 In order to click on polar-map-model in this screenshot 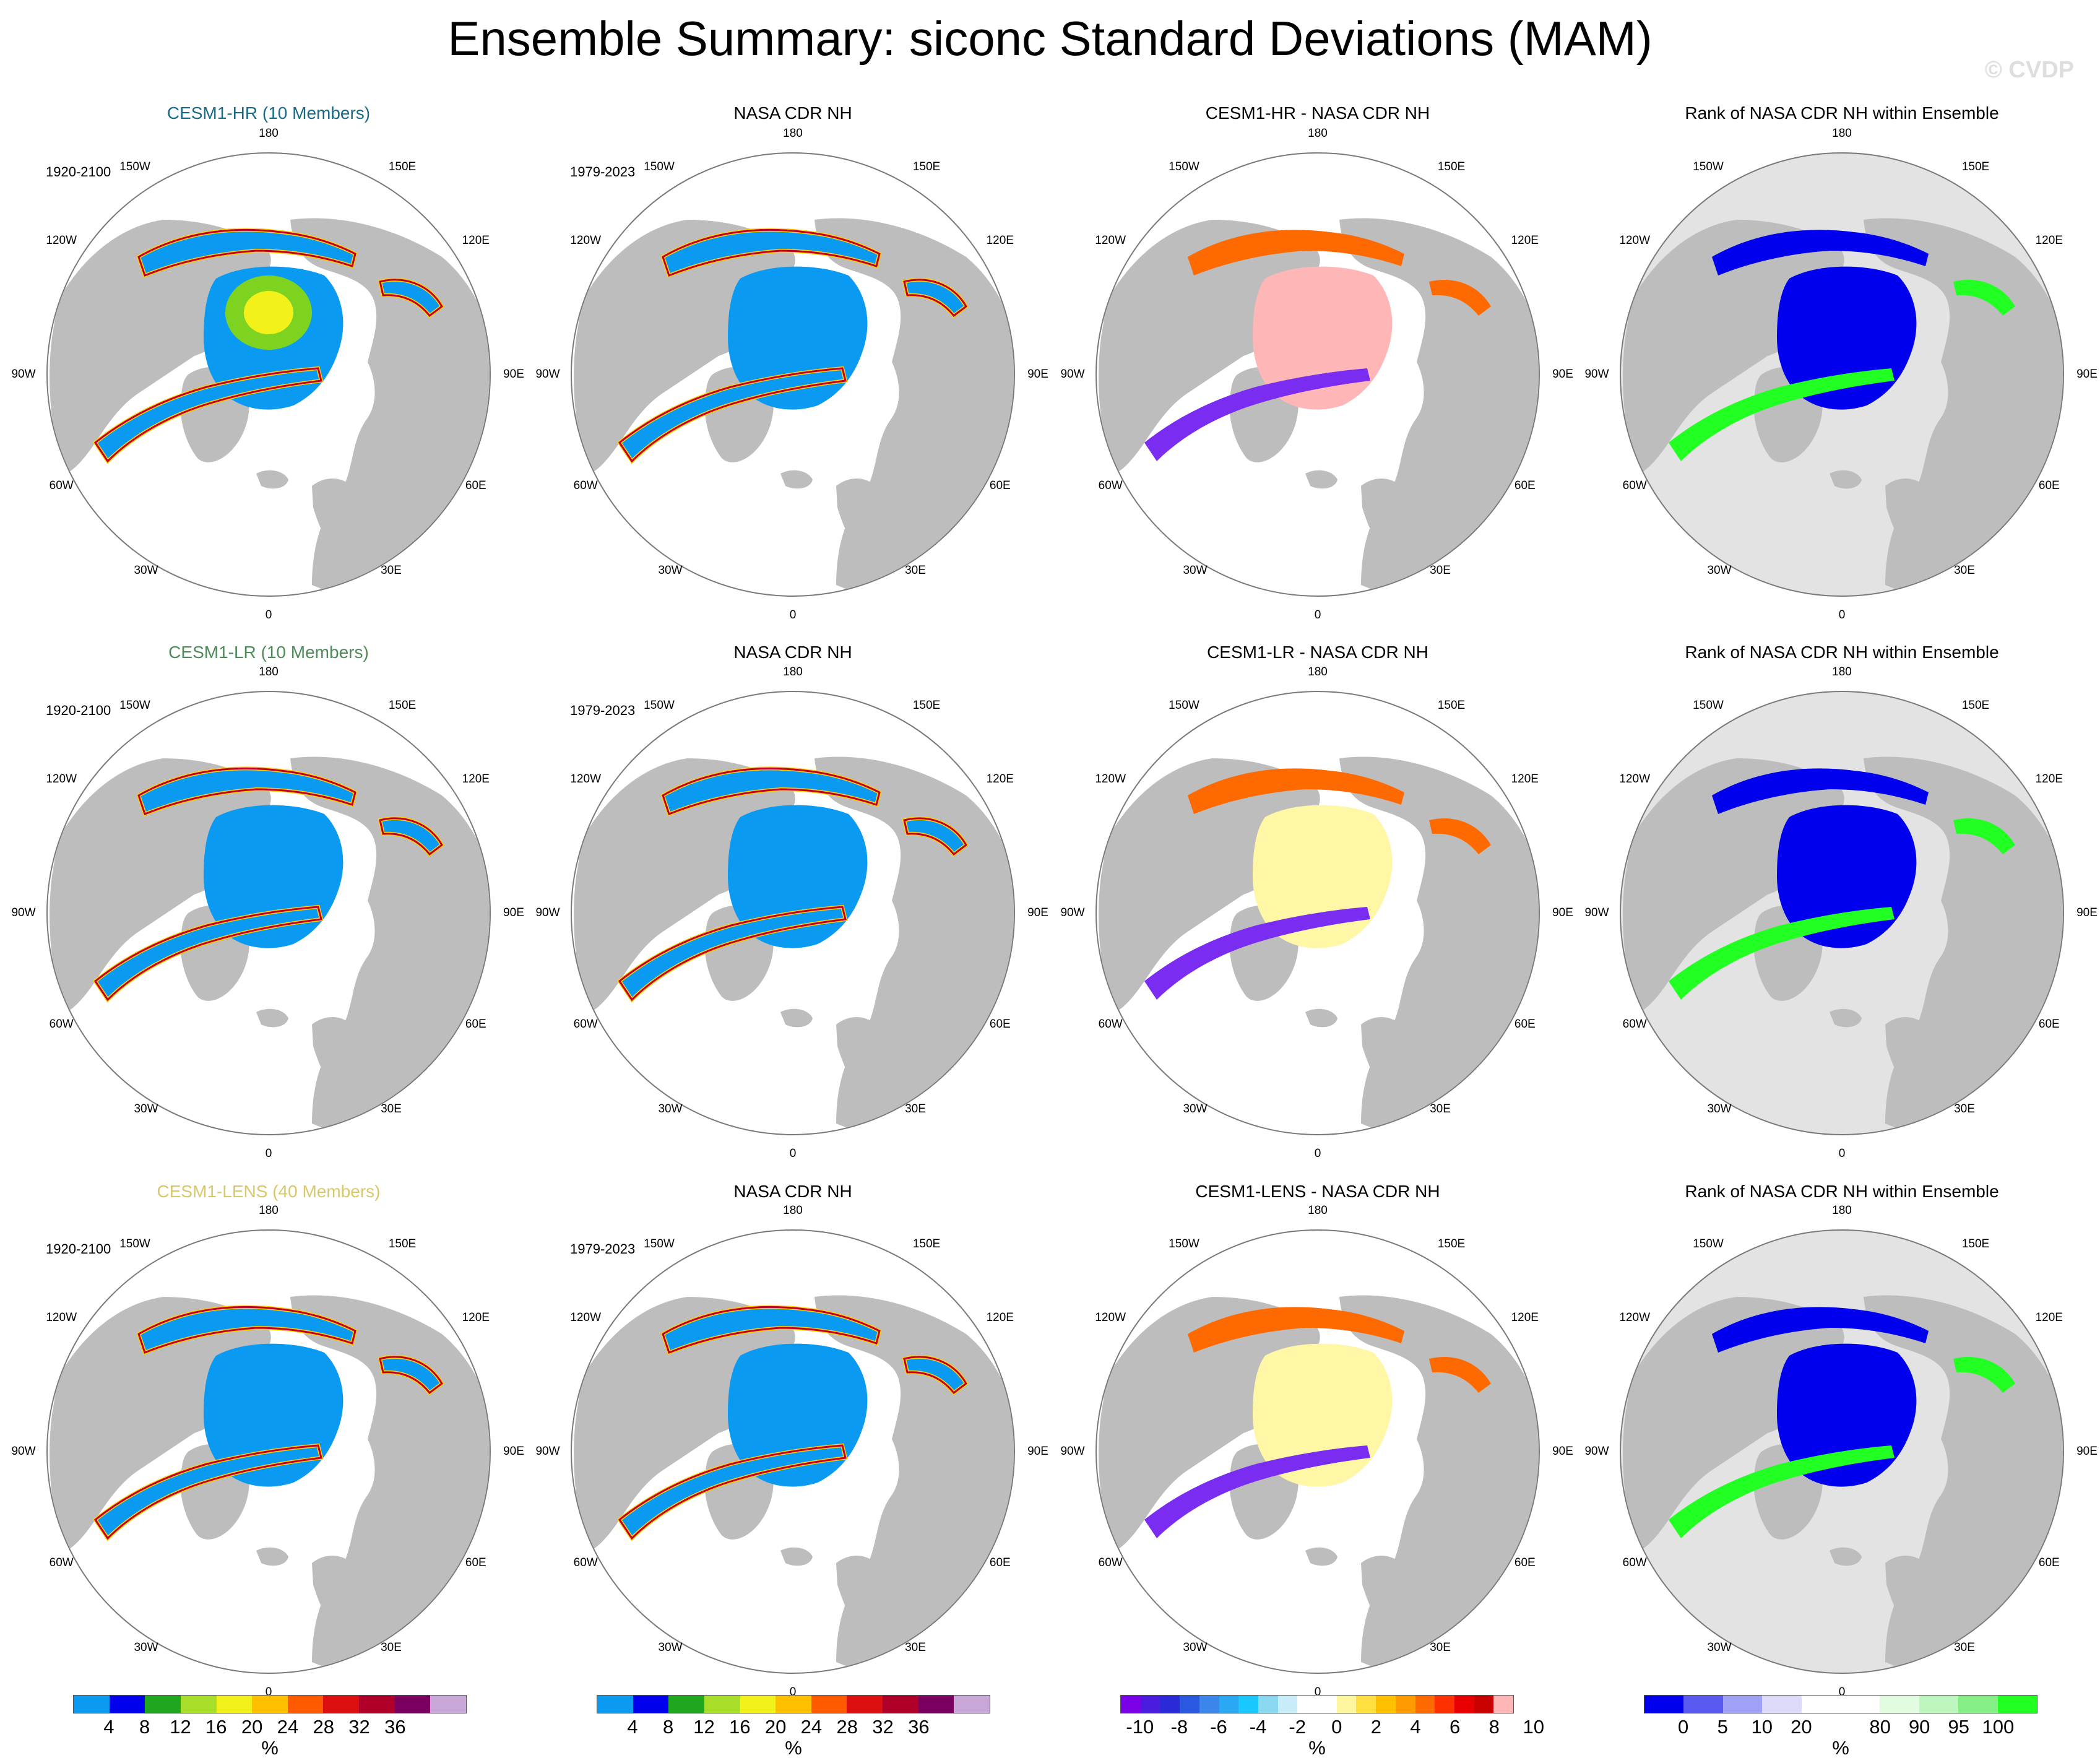, I will do `click(268, 1451)`.